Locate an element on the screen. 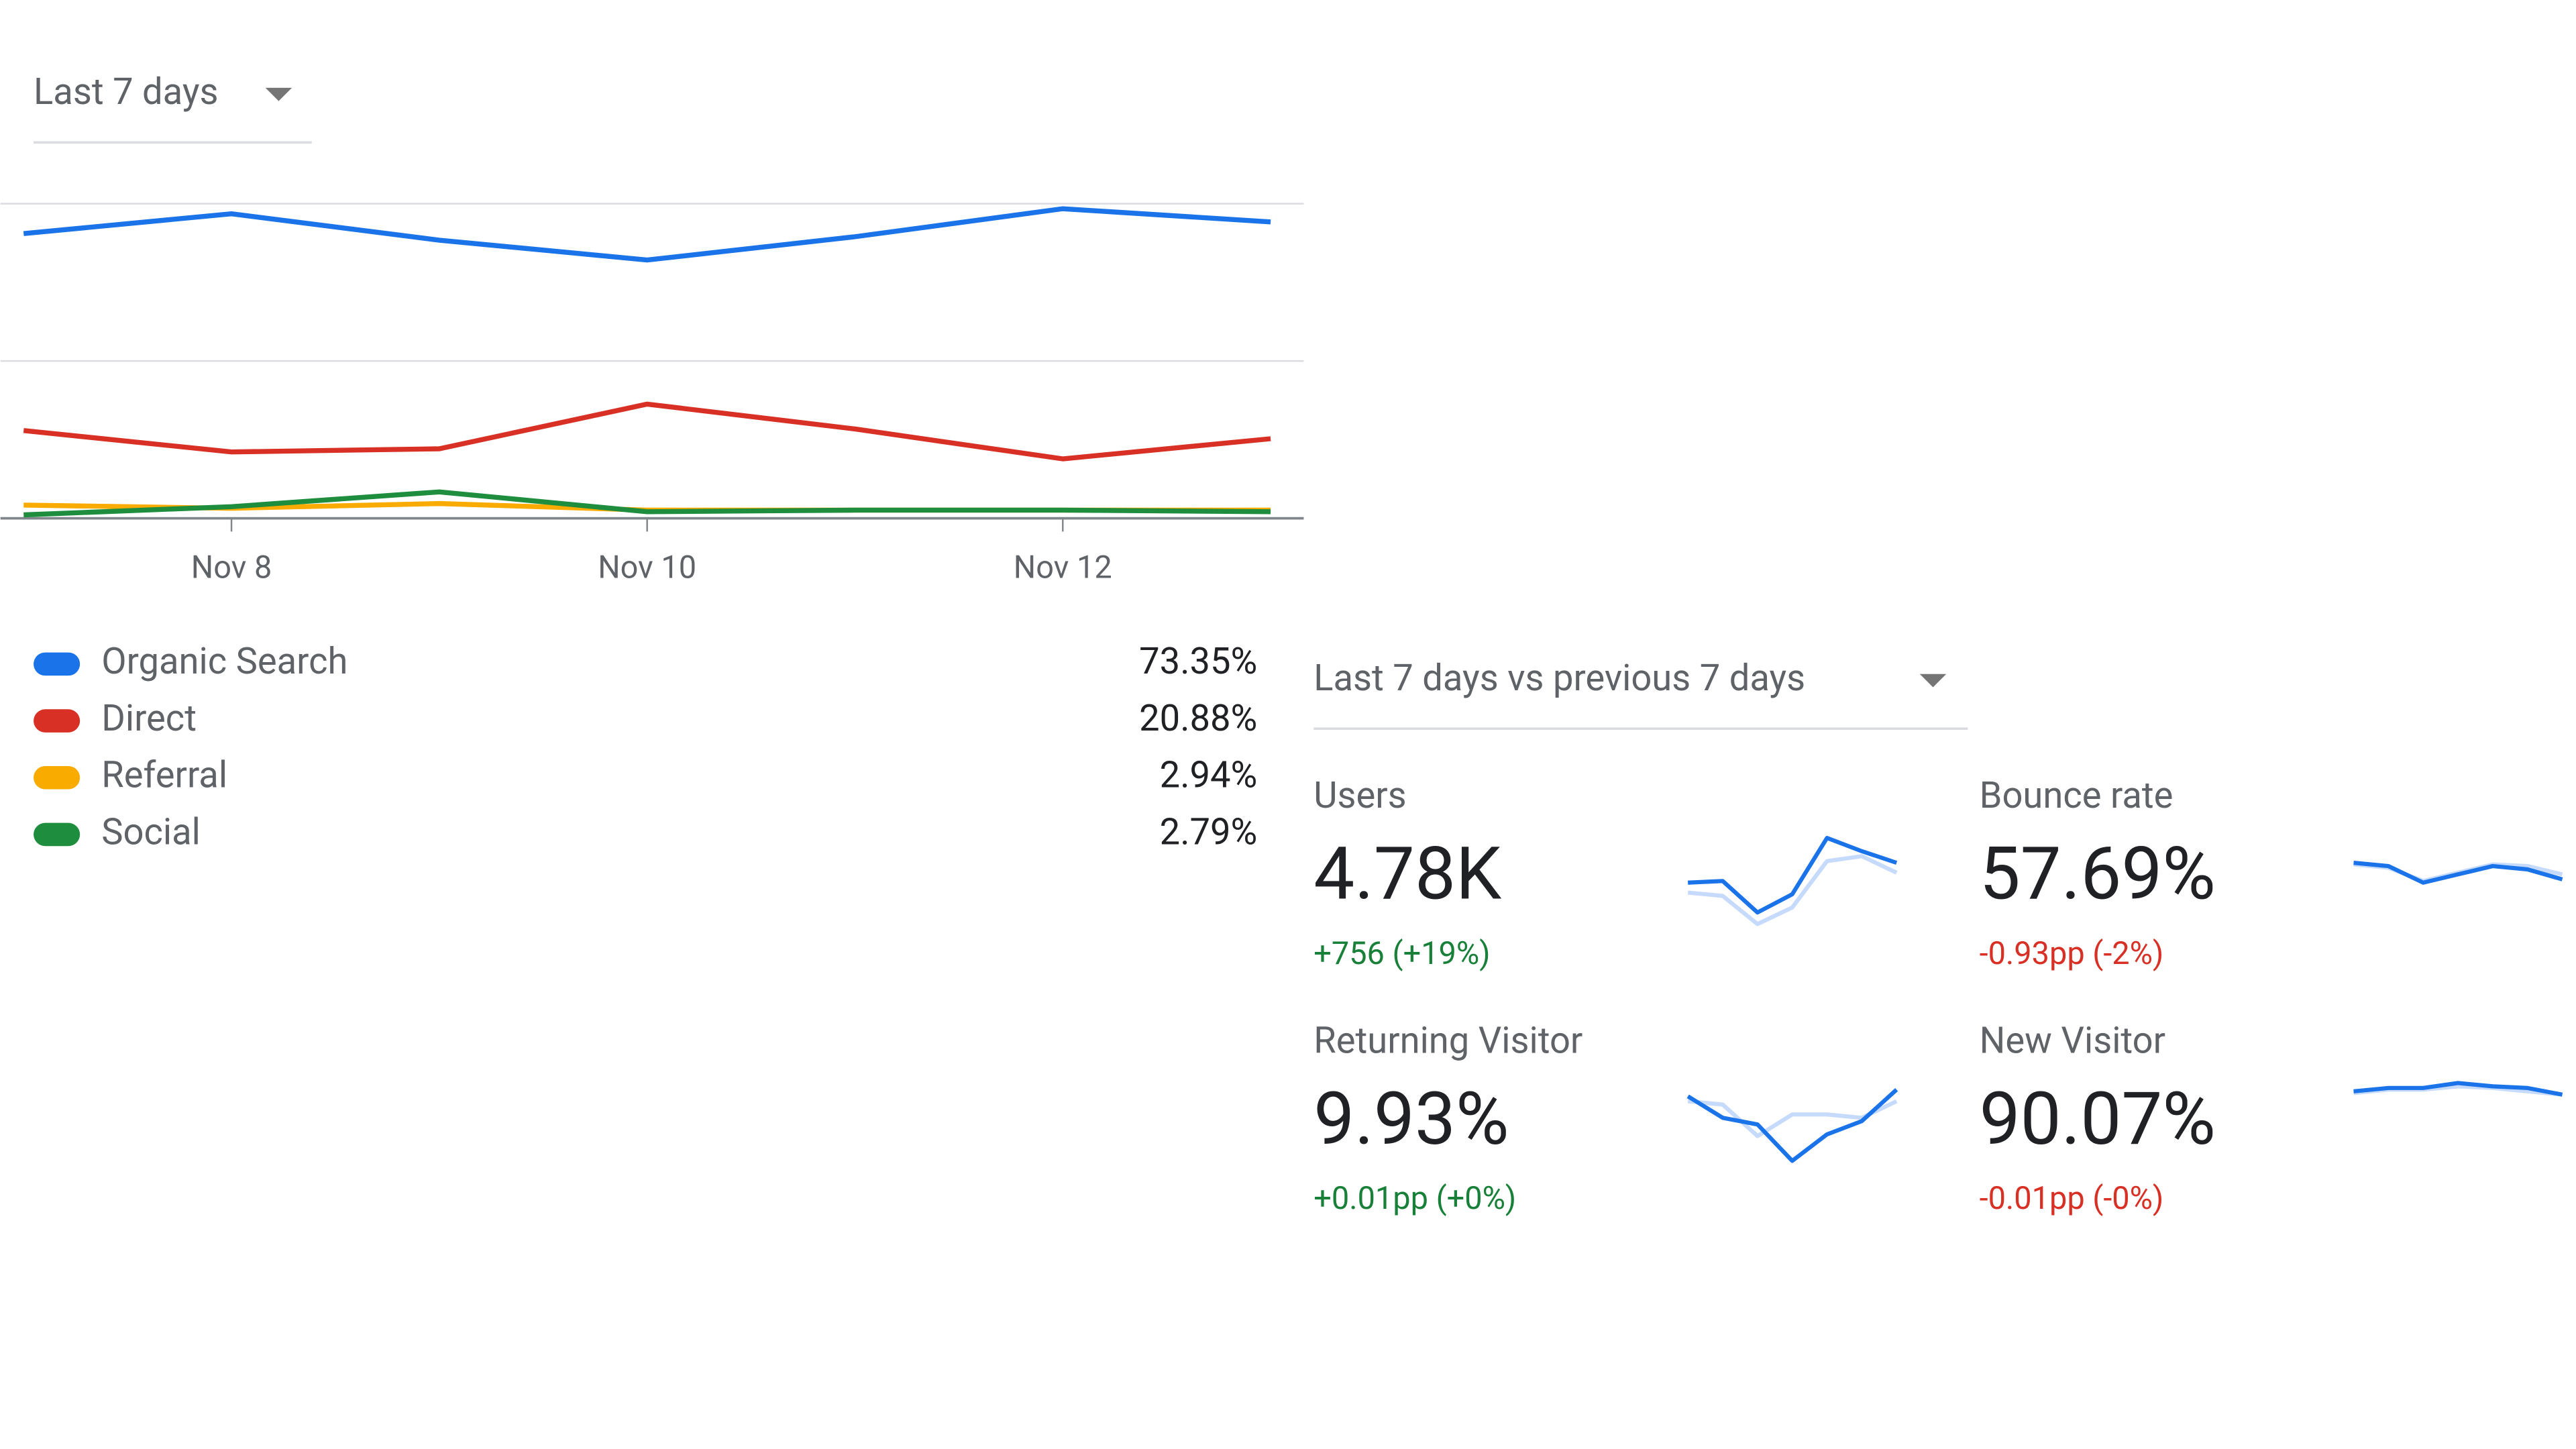 The image size is (2576, 1449). metric-label: Users is located at coordinates (1359, 796).